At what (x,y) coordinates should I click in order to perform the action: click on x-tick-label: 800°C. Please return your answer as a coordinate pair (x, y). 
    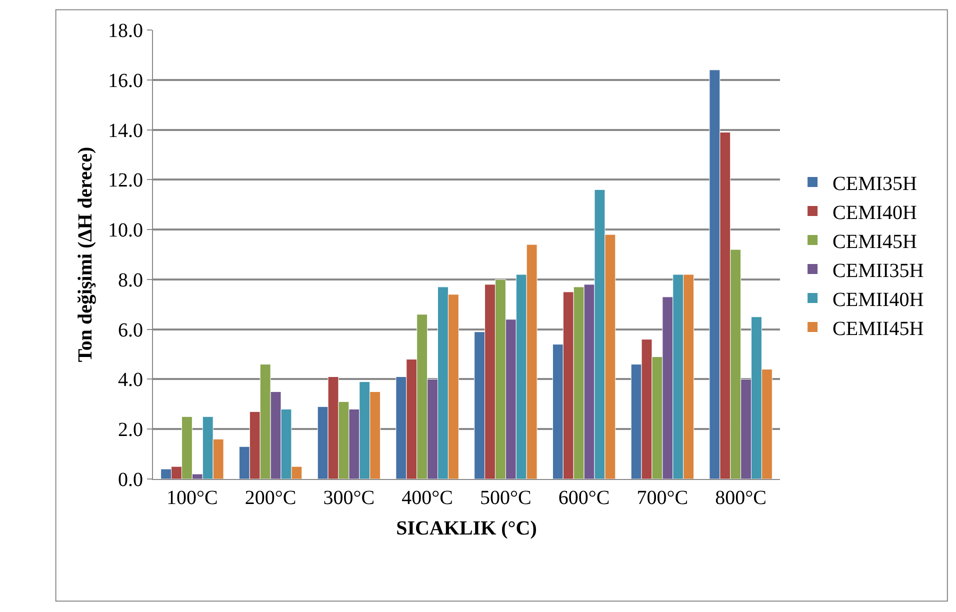
    Looking at the image, I should click on (740, 498).